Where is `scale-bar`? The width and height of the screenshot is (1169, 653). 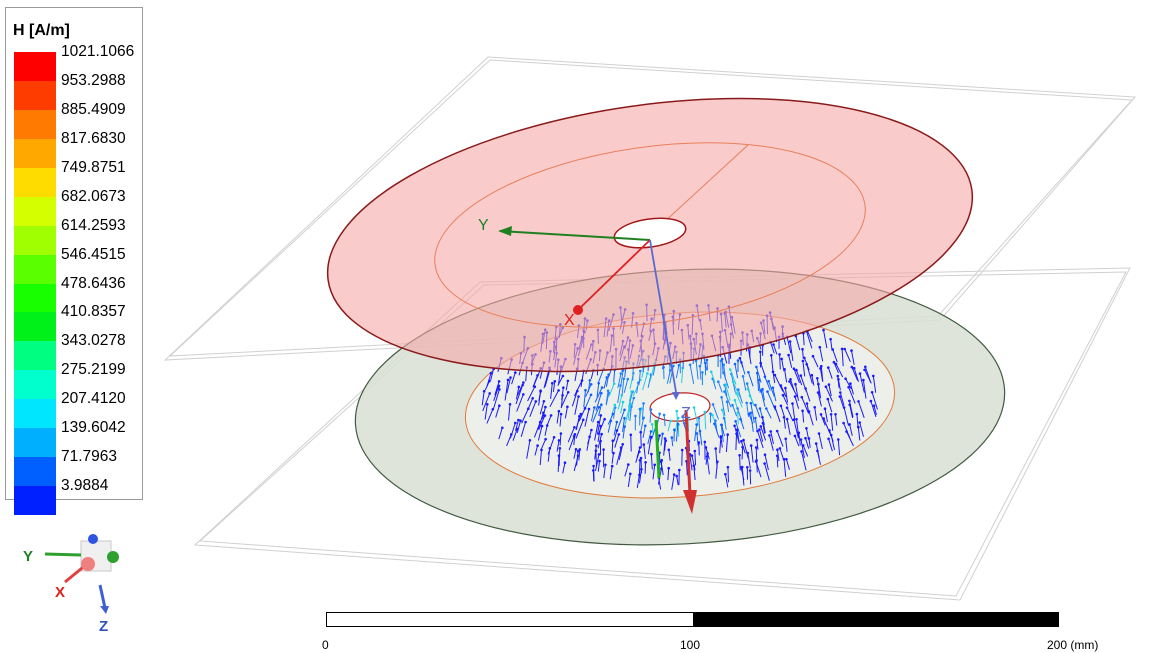 scale-bar is located at coordinates (692, 619).